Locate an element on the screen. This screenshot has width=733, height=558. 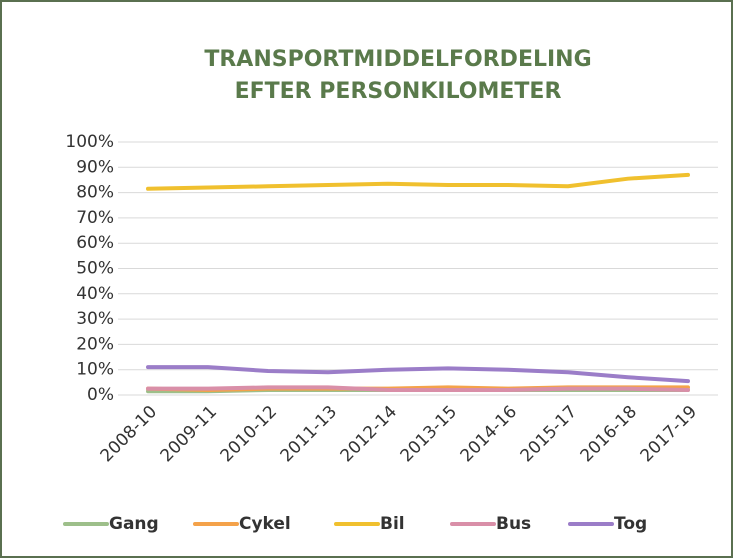
y-tick-label: 30% is located at coordinates (95, 319).